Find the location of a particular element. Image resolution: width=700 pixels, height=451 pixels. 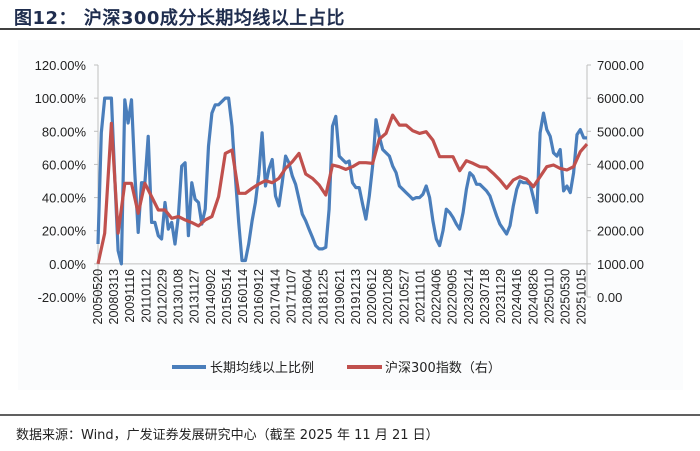

x-tick-label: 20140902 is located at coordinates (211, 297).